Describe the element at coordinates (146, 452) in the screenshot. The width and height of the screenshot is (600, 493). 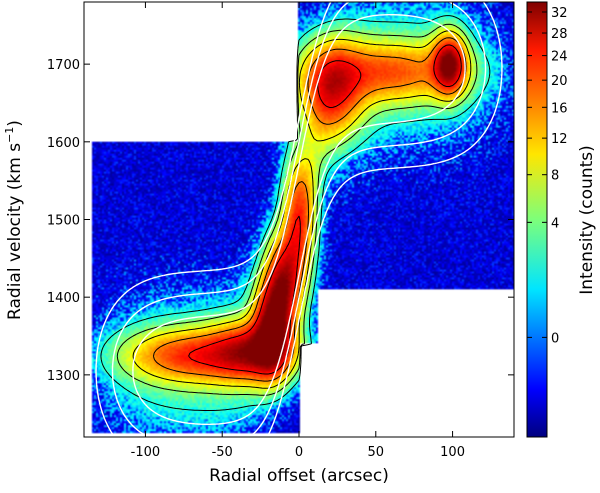
I see `x-tick-label: -100` at that location.